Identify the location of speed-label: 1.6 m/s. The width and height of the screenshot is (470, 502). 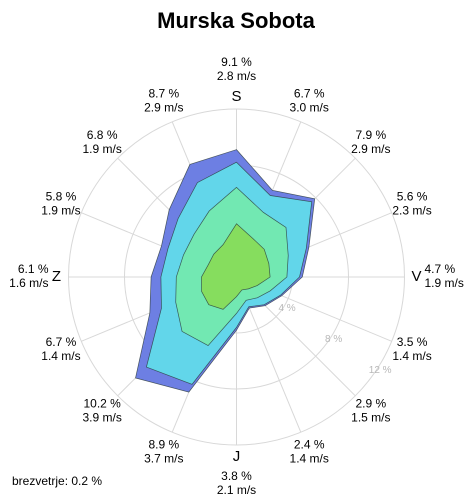
(28, 283).